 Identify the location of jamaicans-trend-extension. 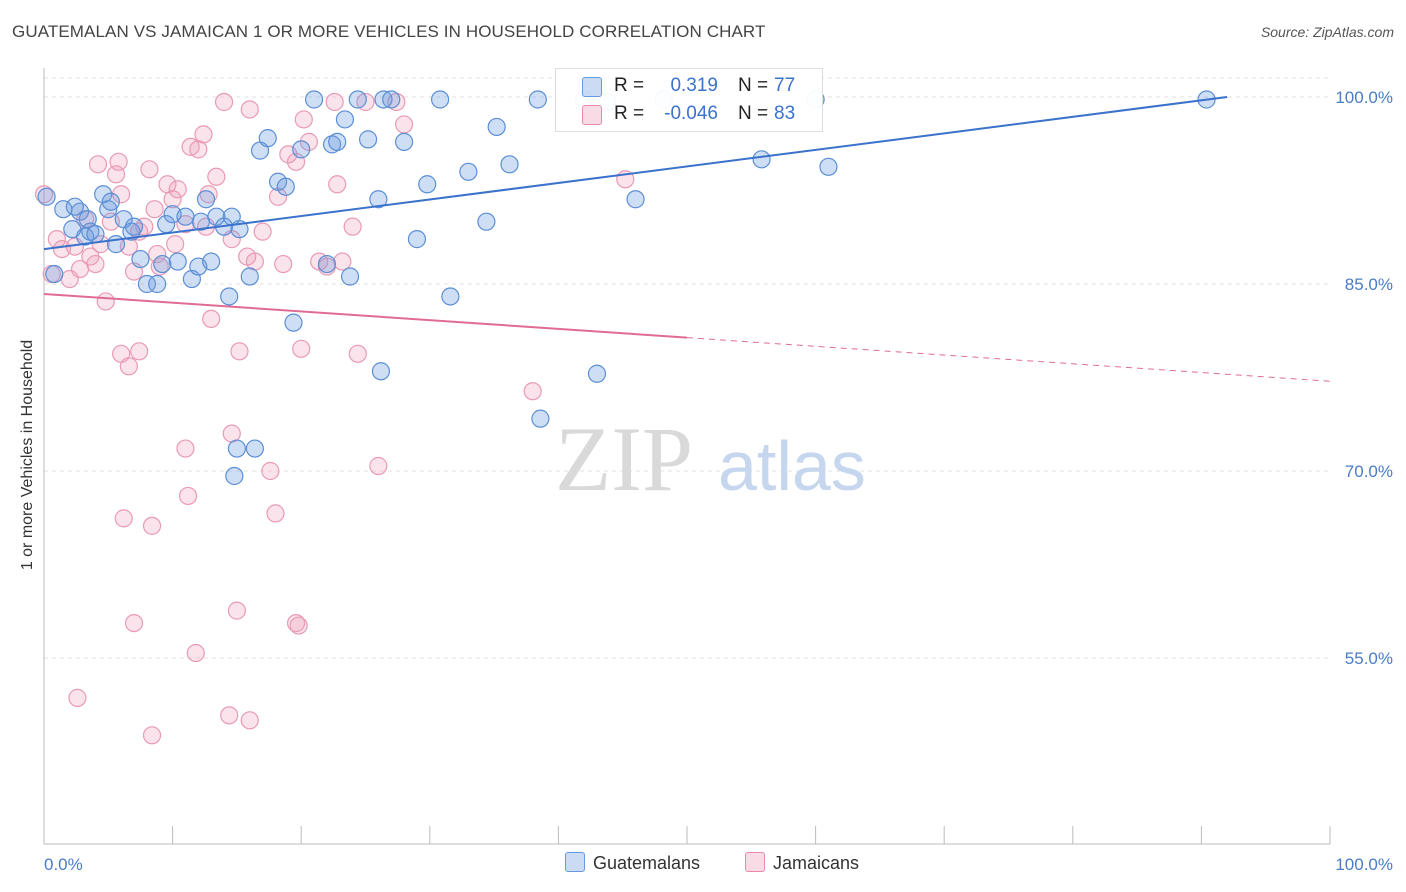
(1008, 359).